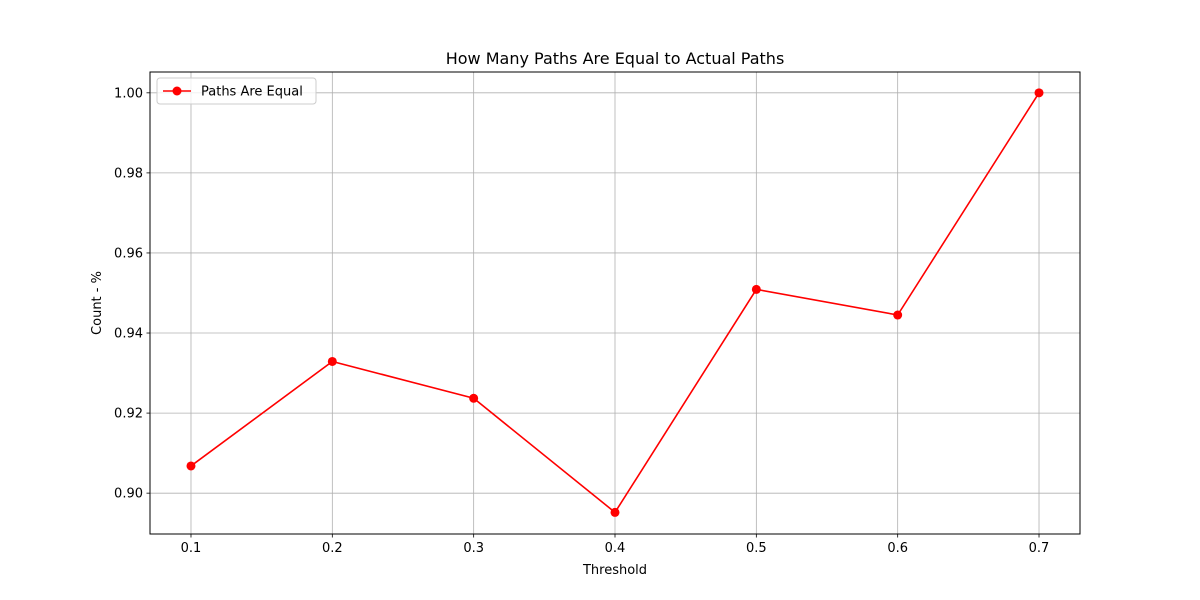 Image resolution: width=1200 pixels, height=600 pixels. I want to click on legend-marker, so click(177, 91).